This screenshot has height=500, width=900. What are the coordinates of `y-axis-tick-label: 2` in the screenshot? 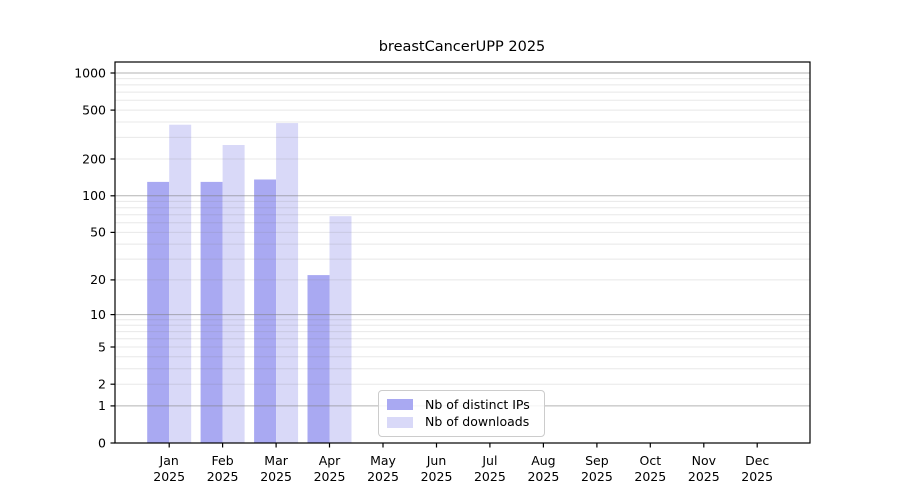 It's located at (102, 384).